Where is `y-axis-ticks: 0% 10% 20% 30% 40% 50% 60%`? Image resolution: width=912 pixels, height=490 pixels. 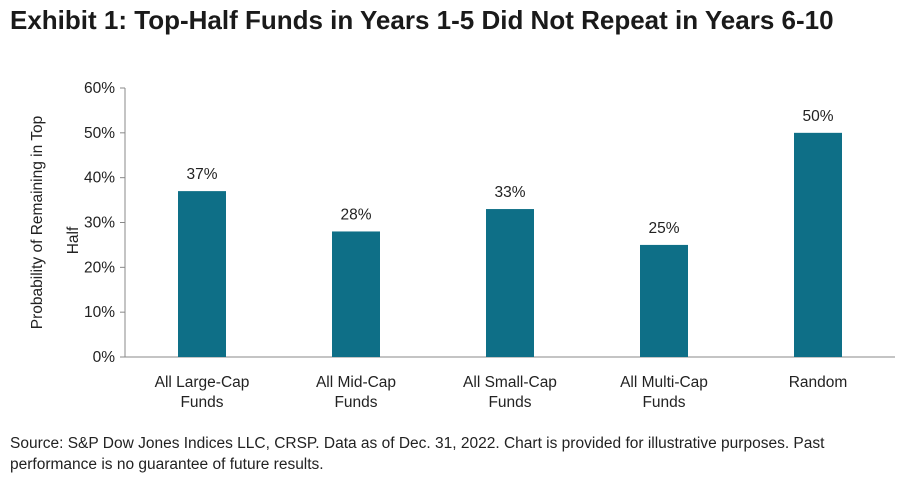
y-axis-ticks: 0% 10% 20% 30% 40% 50% 60% is located at coordinates (104, 223).